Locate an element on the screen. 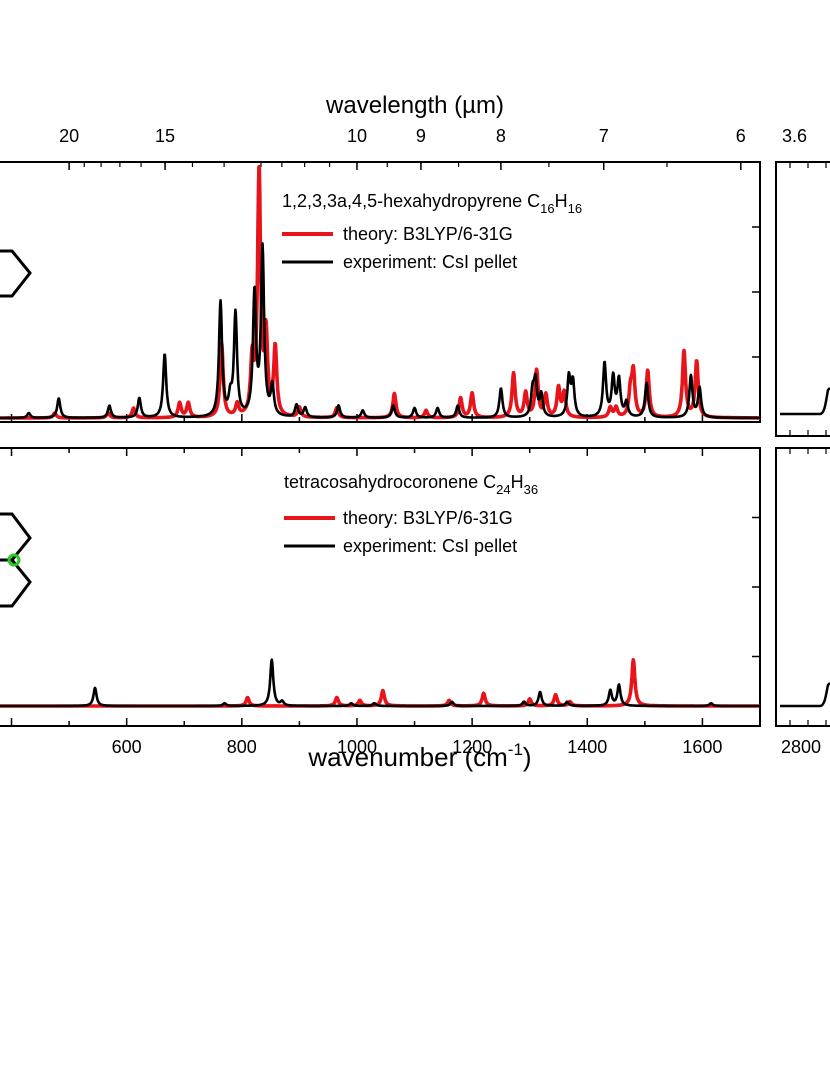 The height and width of the screenshot is (1075, 830). top-axis-title: wavelength (µm) is located at coordinates (414, 105).